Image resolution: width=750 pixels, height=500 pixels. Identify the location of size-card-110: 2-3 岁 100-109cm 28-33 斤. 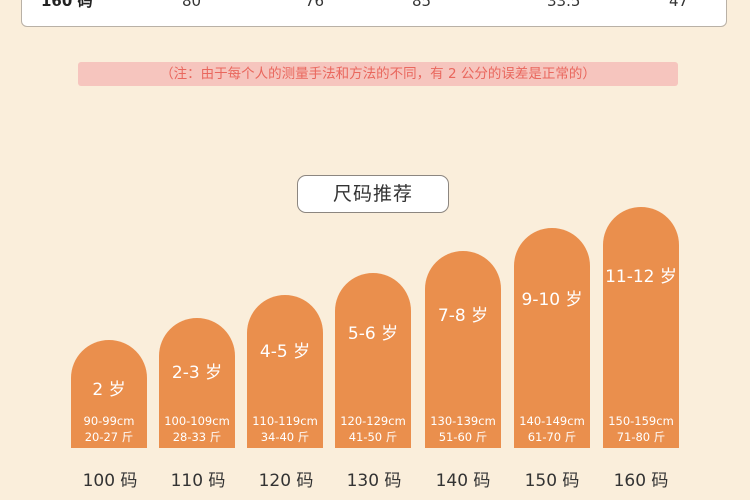
(197, 383).